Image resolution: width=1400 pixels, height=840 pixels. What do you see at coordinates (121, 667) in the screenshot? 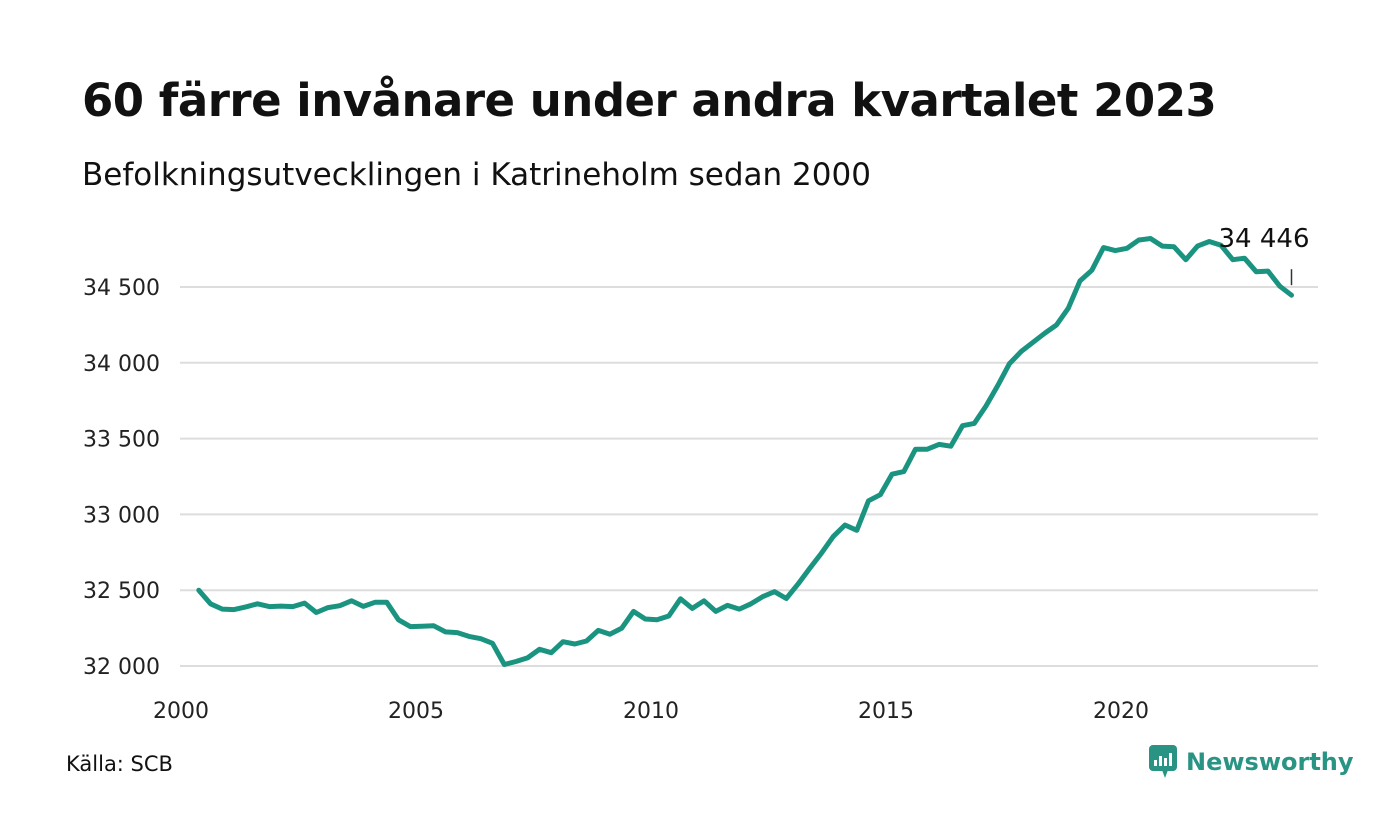
I see `y-tick-label: 32 000` at bounding box center [121, 667].